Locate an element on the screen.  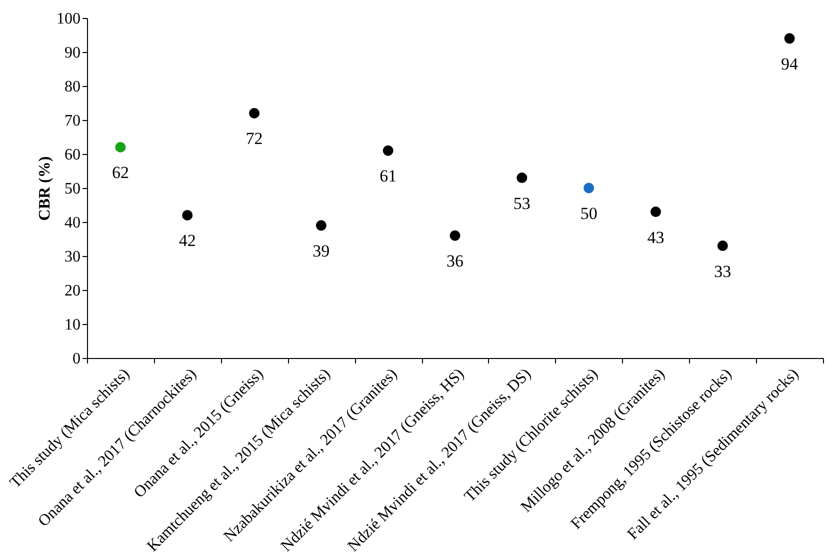
data-label: 94 is located at coordinates (790, 64).